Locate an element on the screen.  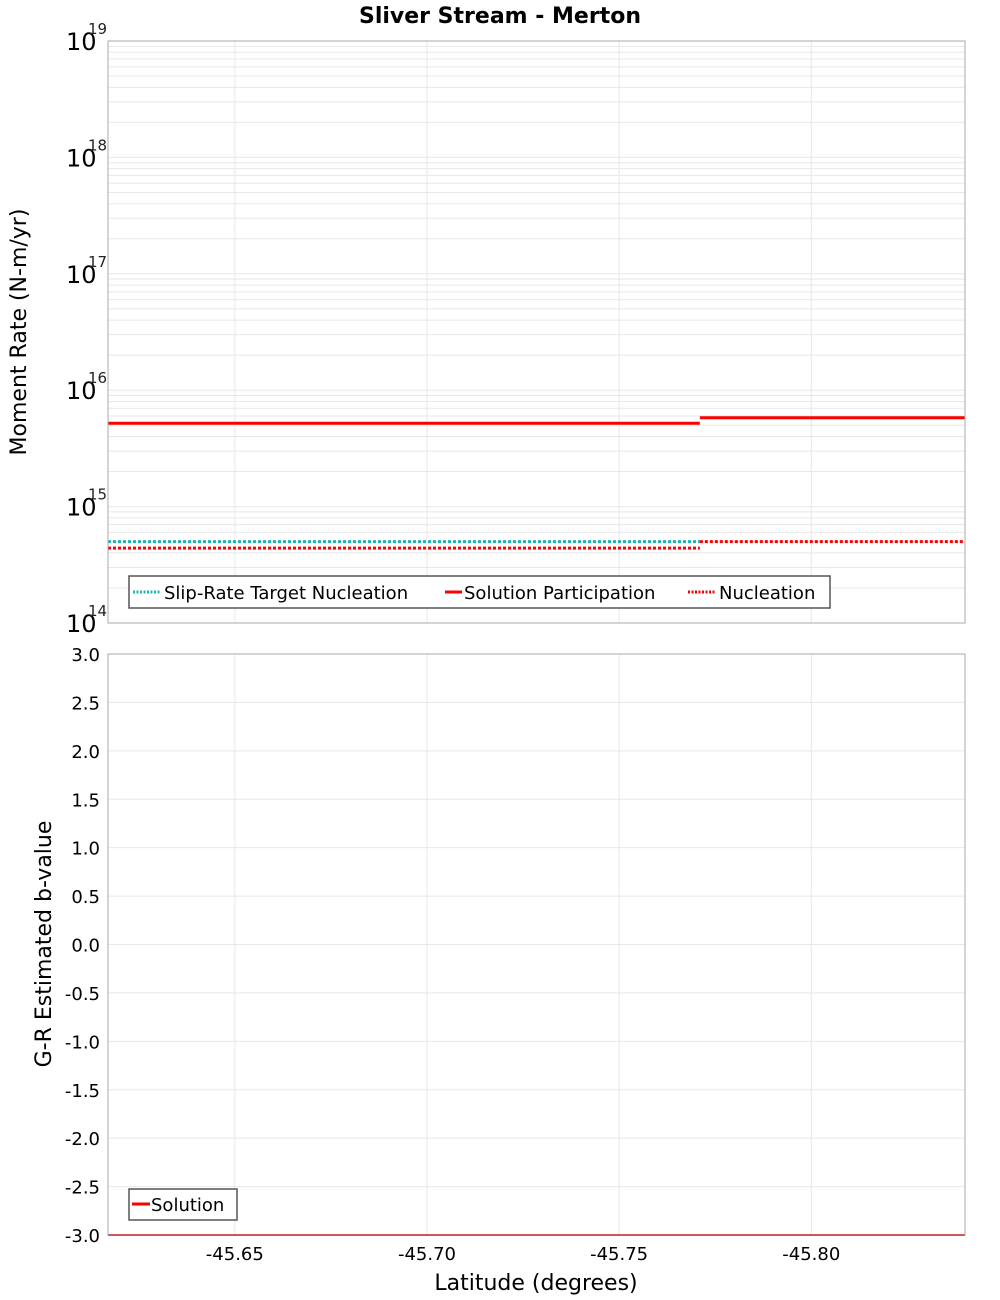
y-tick-label: -1.0 is located at coordinates (82, 1042).